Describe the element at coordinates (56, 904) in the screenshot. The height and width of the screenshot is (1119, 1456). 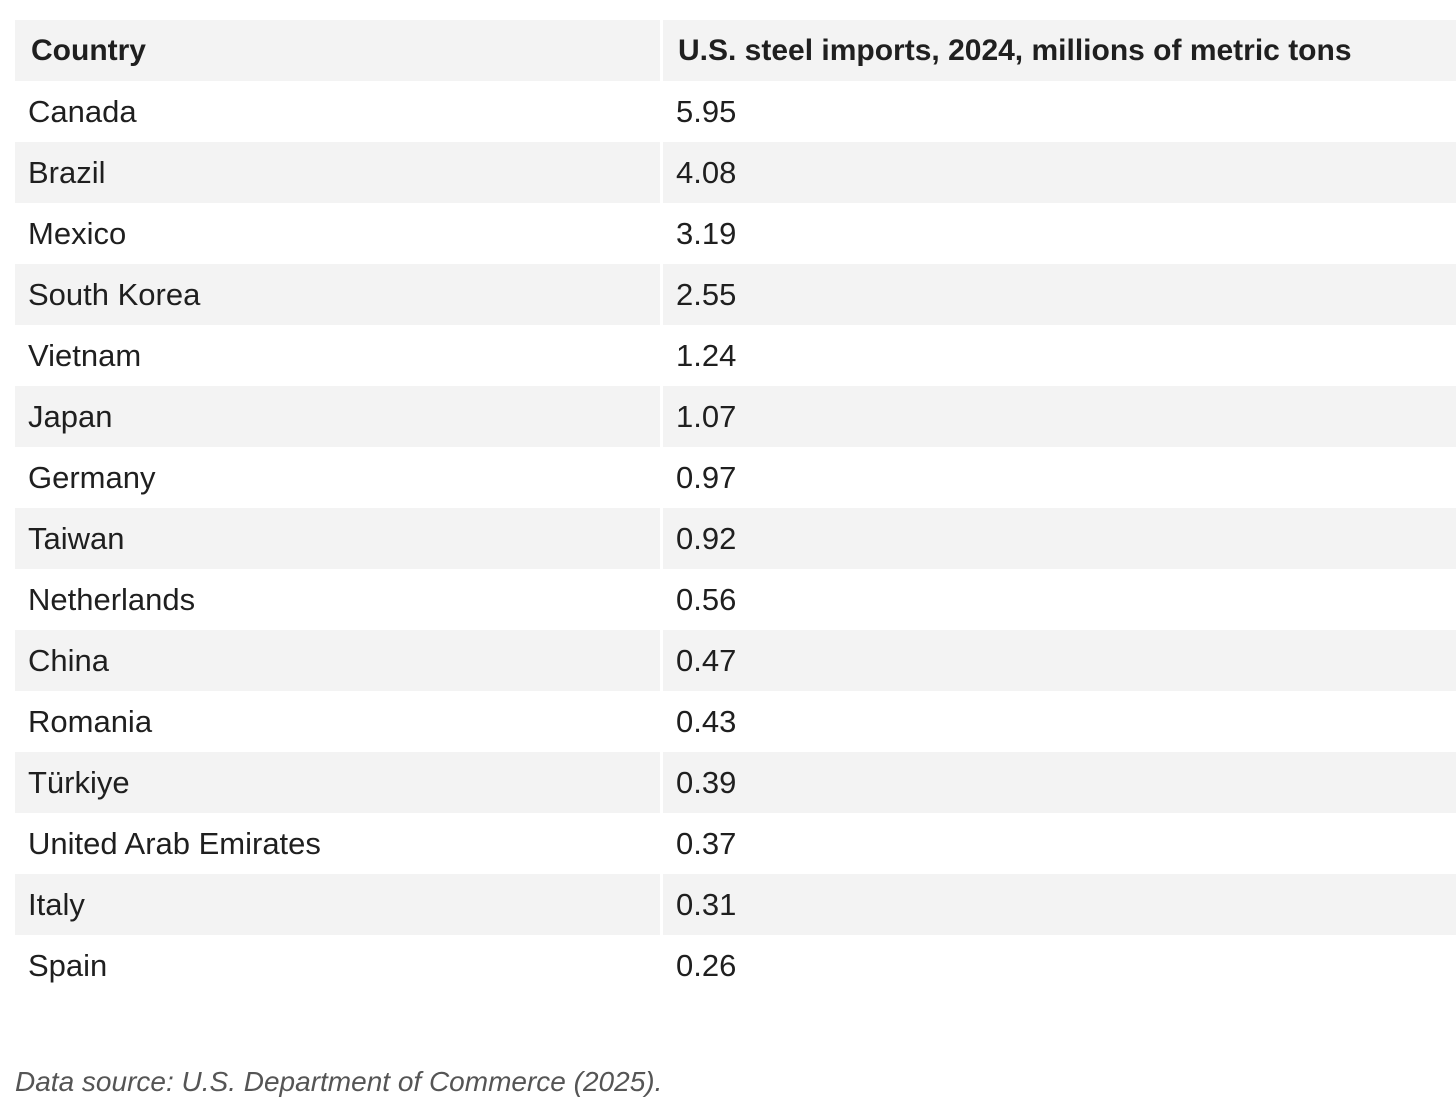
I see `country-cell: Italy` at that location.